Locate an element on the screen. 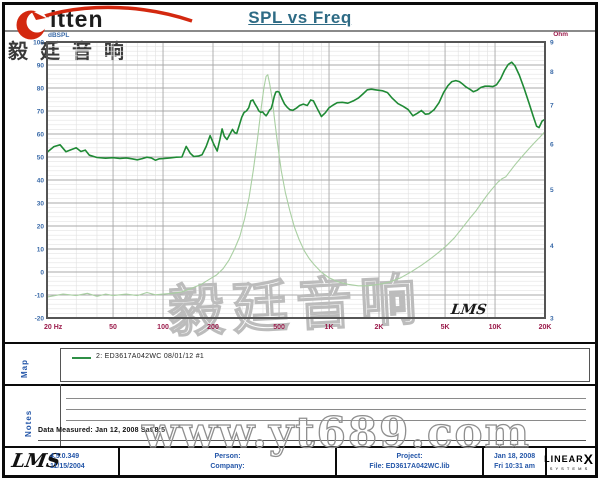 This screenshot has width=600, height=480. linearx-logo: LINEAR X S Y S T E M S is located at coordinates (568, 461).